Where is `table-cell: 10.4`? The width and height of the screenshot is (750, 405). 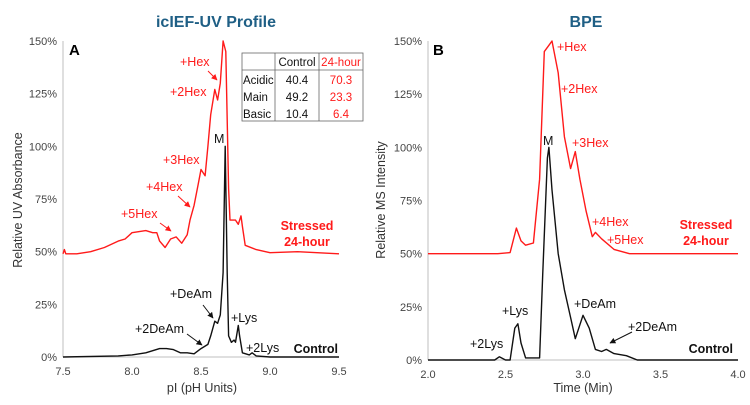
table-cell: 10.4 is located at coordinates (297, 115).